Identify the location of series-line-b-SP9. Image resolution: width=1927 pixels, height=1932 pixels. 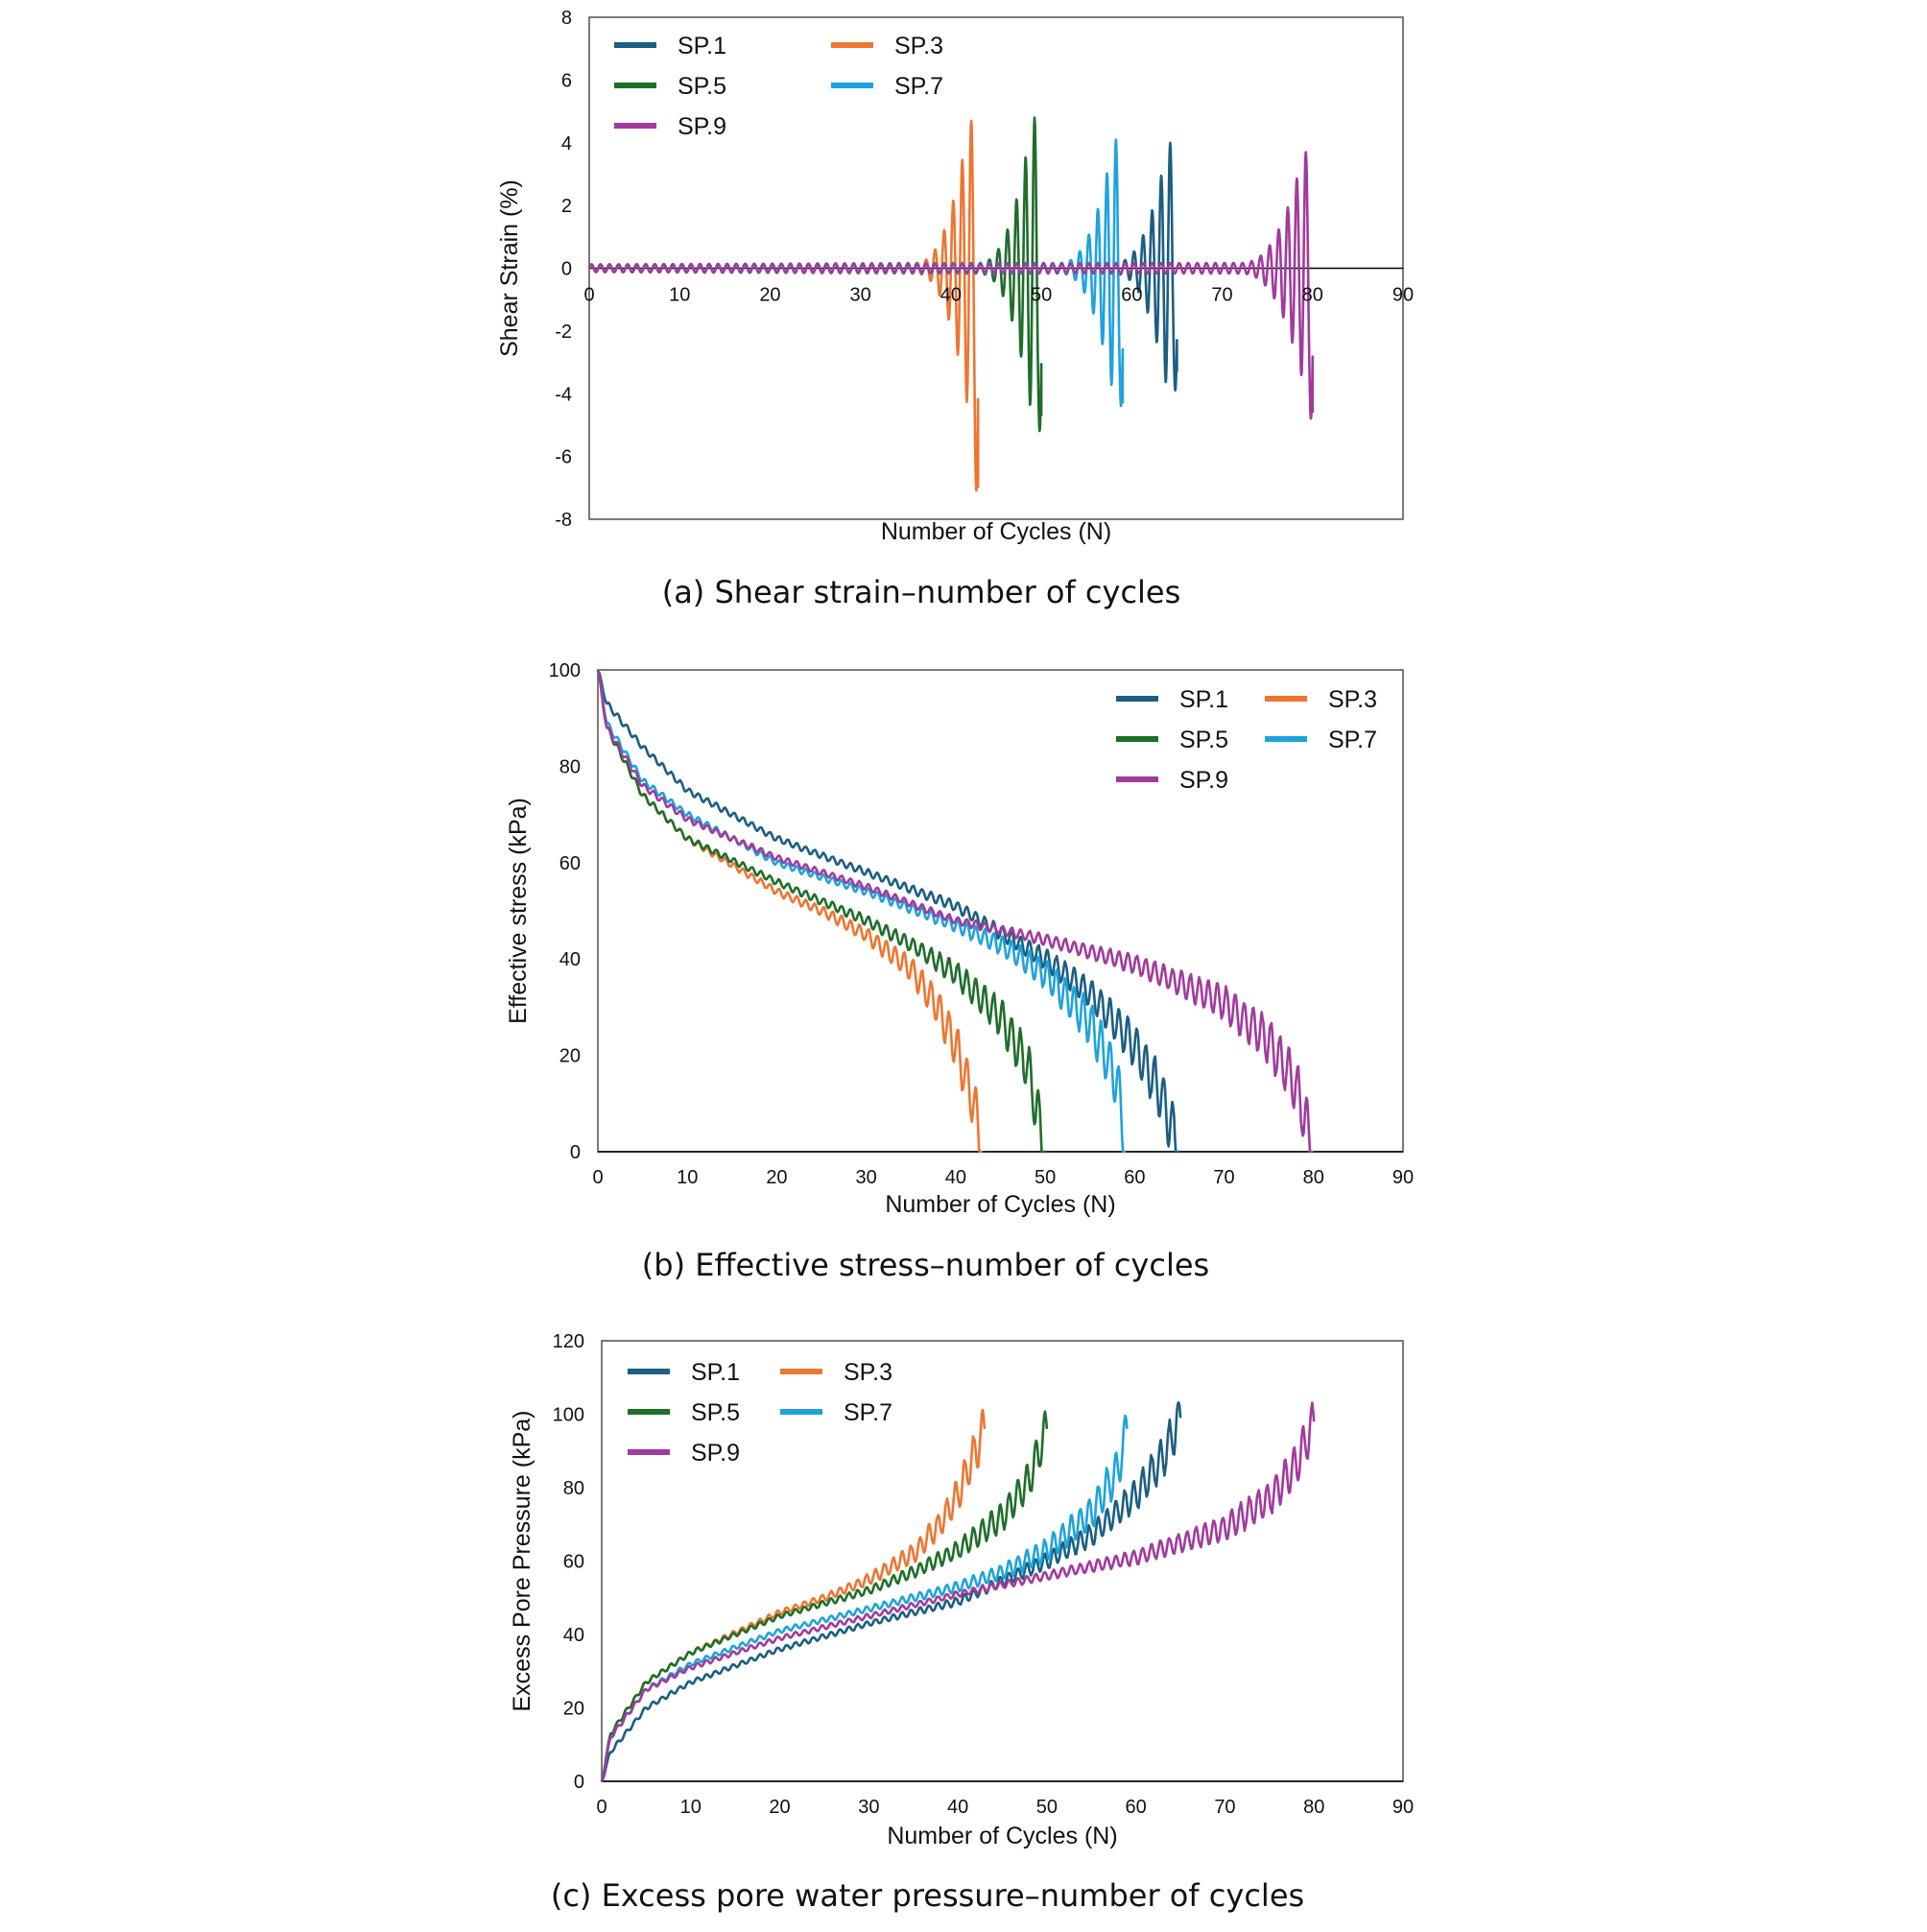
(955, 911).